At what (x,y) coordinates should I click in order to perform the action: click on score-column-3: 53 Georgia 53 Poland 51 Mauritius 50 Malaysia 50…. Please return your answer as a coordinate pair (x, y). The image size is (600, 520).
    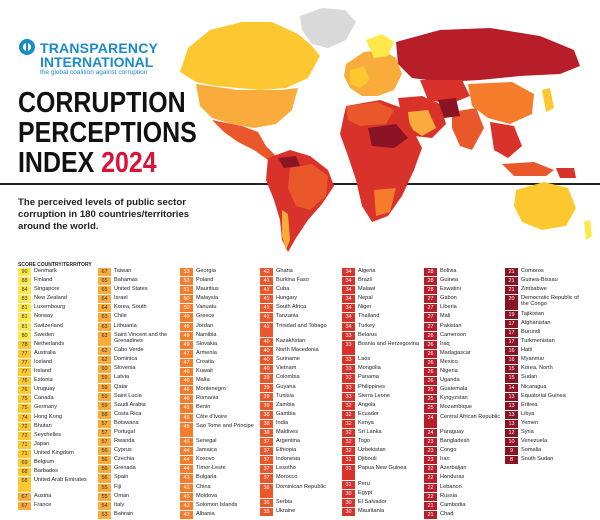
    Looking at the image, I should click on (221, 394).